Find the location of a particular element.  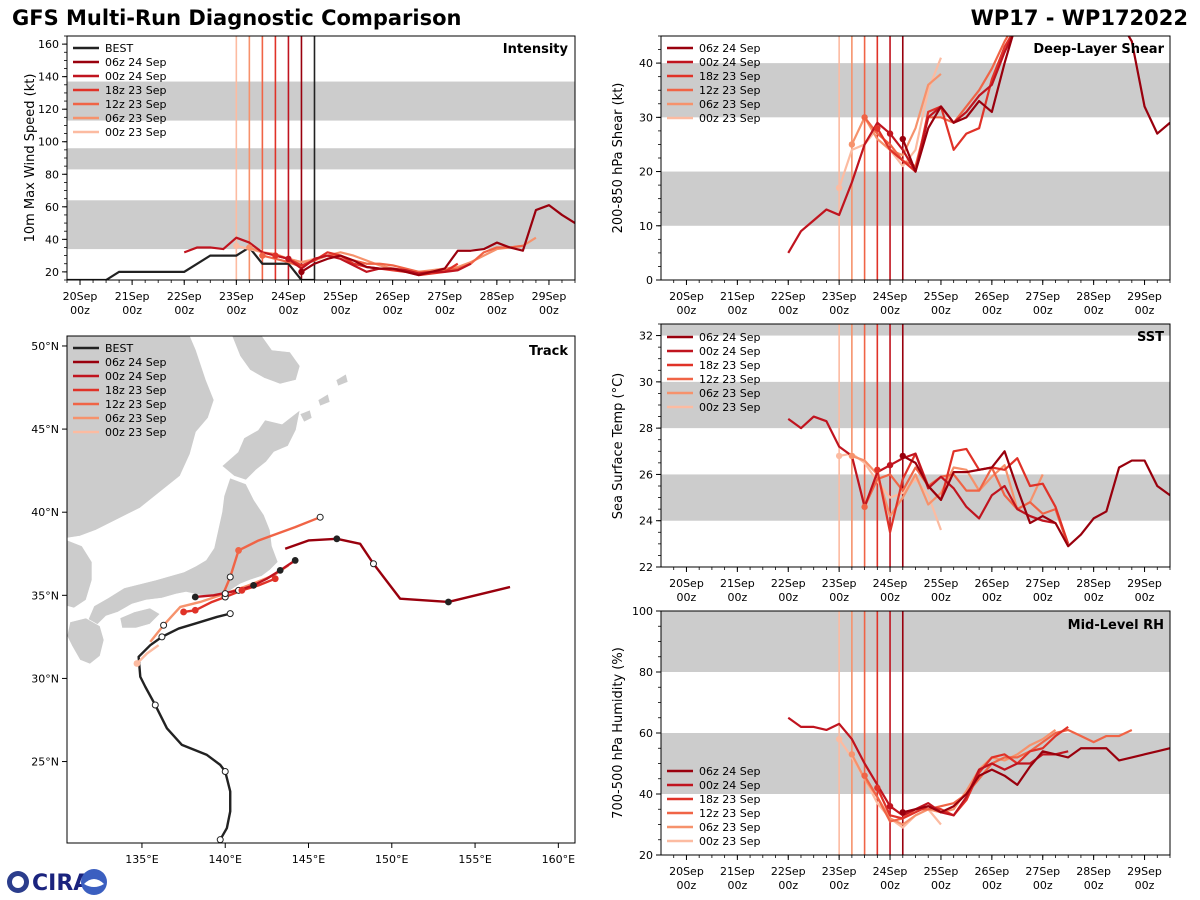

sst-x-tick-label: 29Sep is located at coordinates (1144, 583).